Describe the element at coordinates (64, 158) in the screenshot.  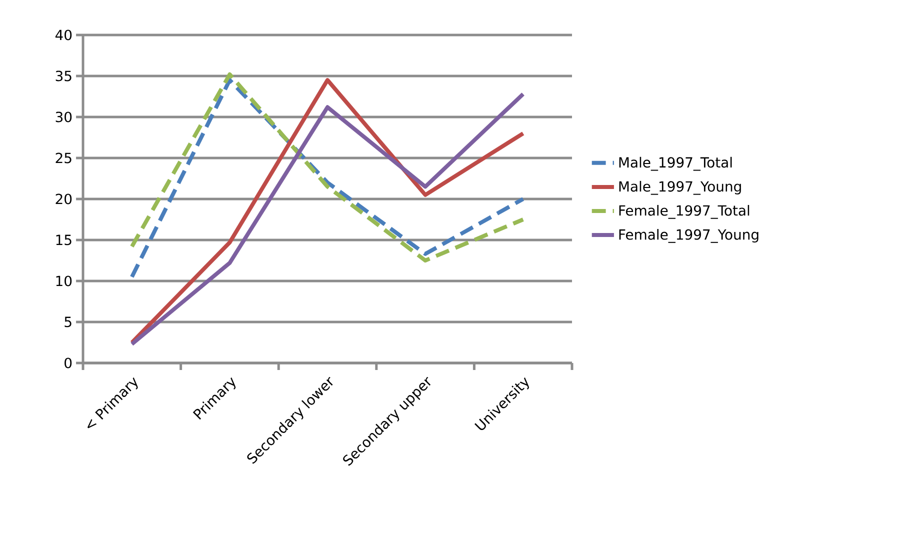
I see `y-tick-label: 25` at that location.